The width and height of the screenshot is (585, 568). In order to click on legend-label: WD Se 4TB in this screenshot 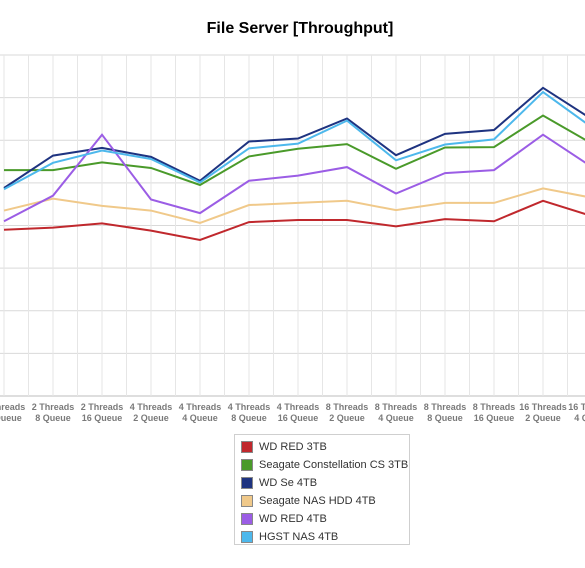, I will do `click(288, 483)`.